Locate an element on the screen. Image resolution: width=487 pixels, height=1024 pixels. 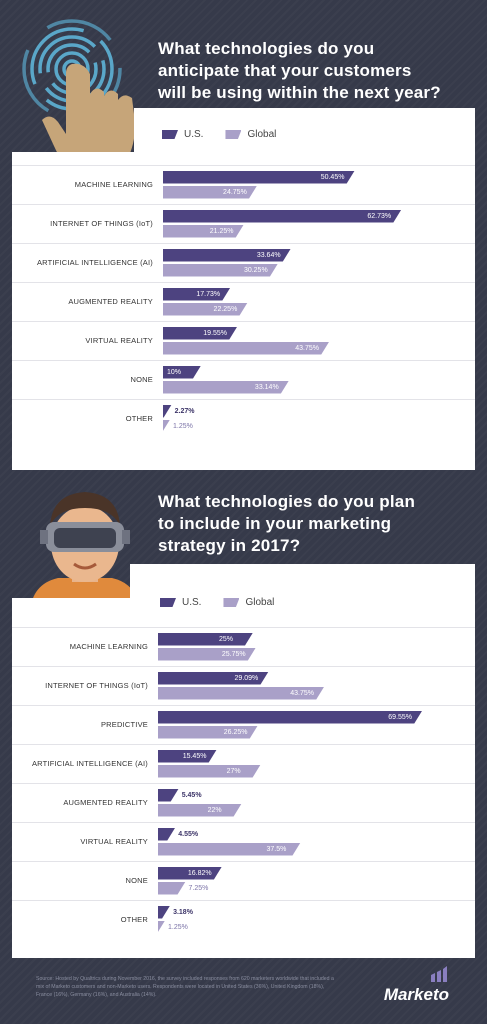
value-label-us: 29.09% is located at coordinates (246, 678).